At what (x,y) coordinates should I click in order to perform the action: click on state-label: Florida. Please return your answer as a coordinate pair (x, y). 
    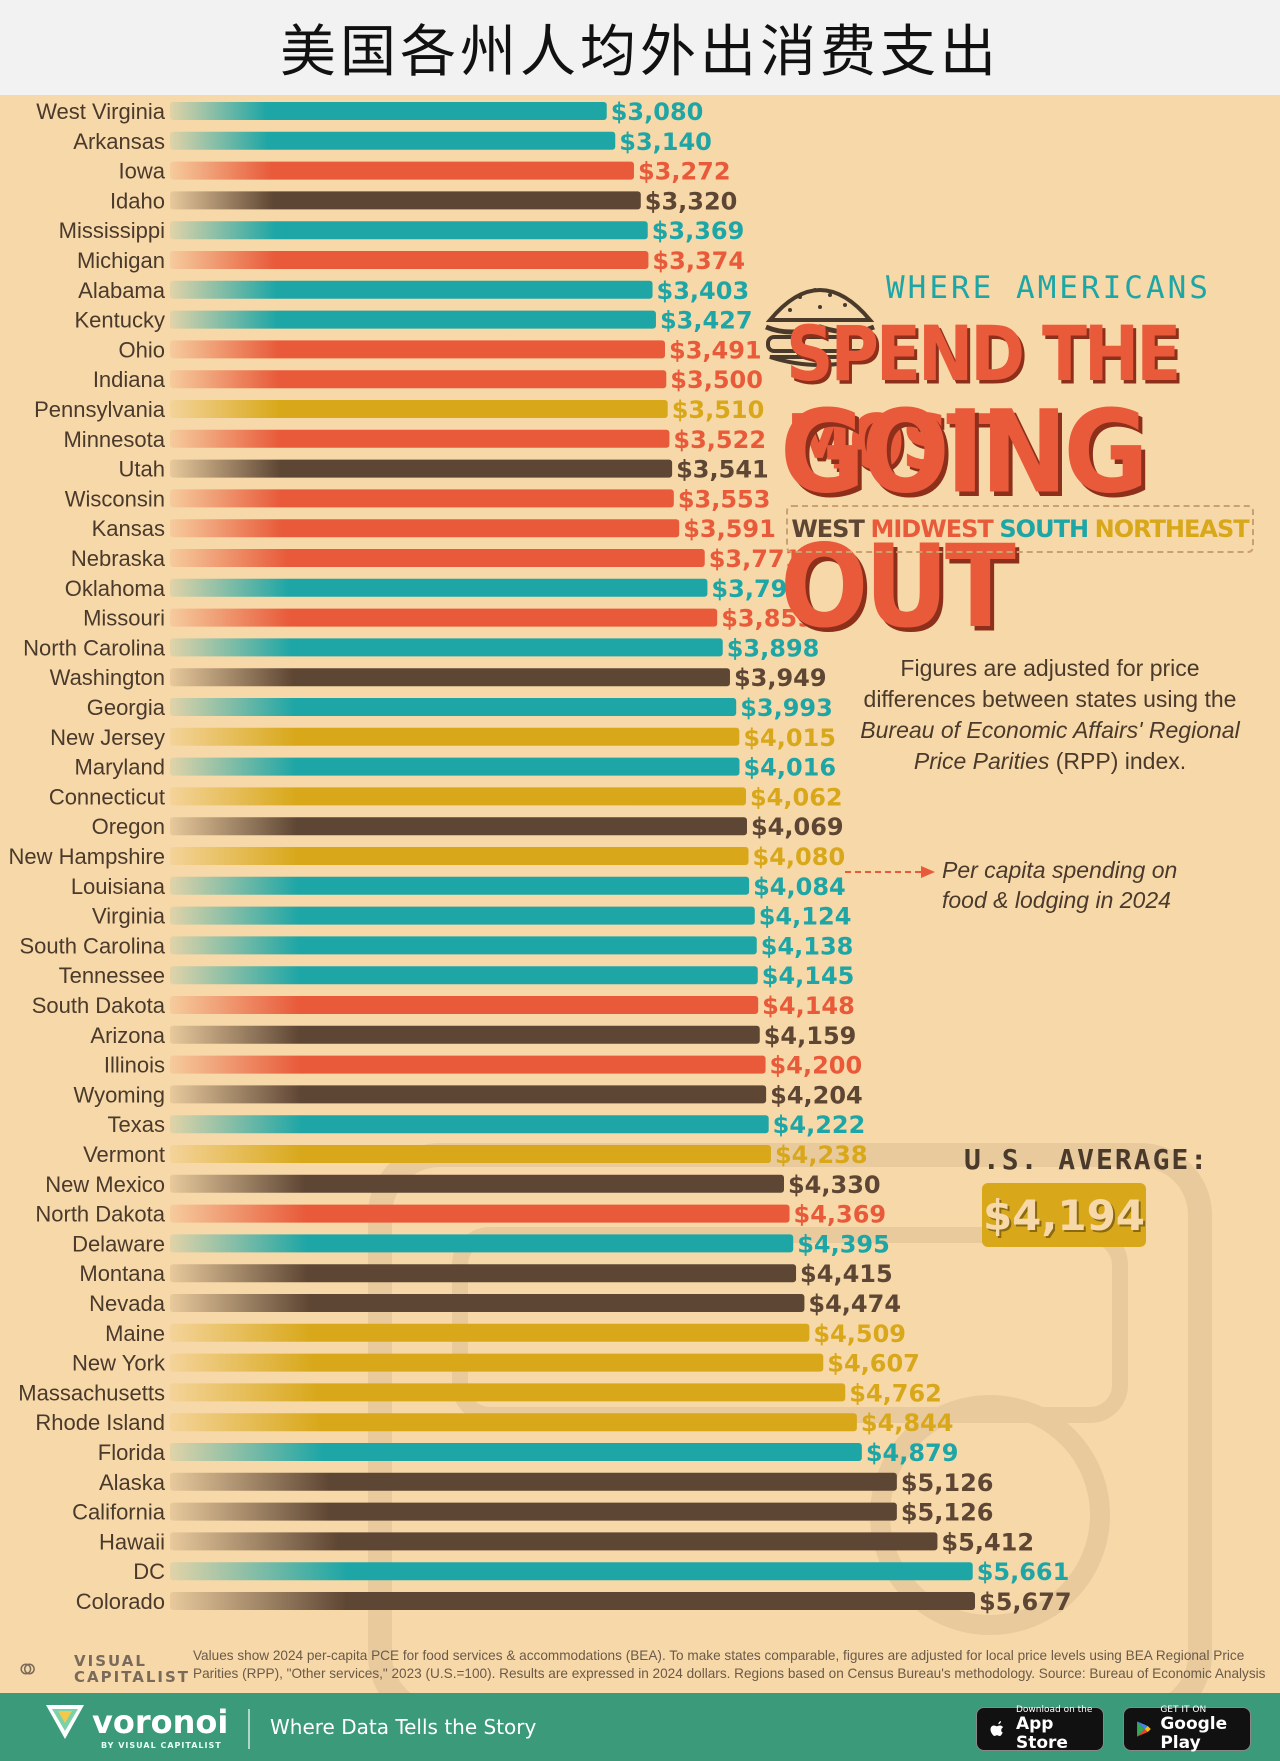
    Looking at the image, I should click on (132, 1452).